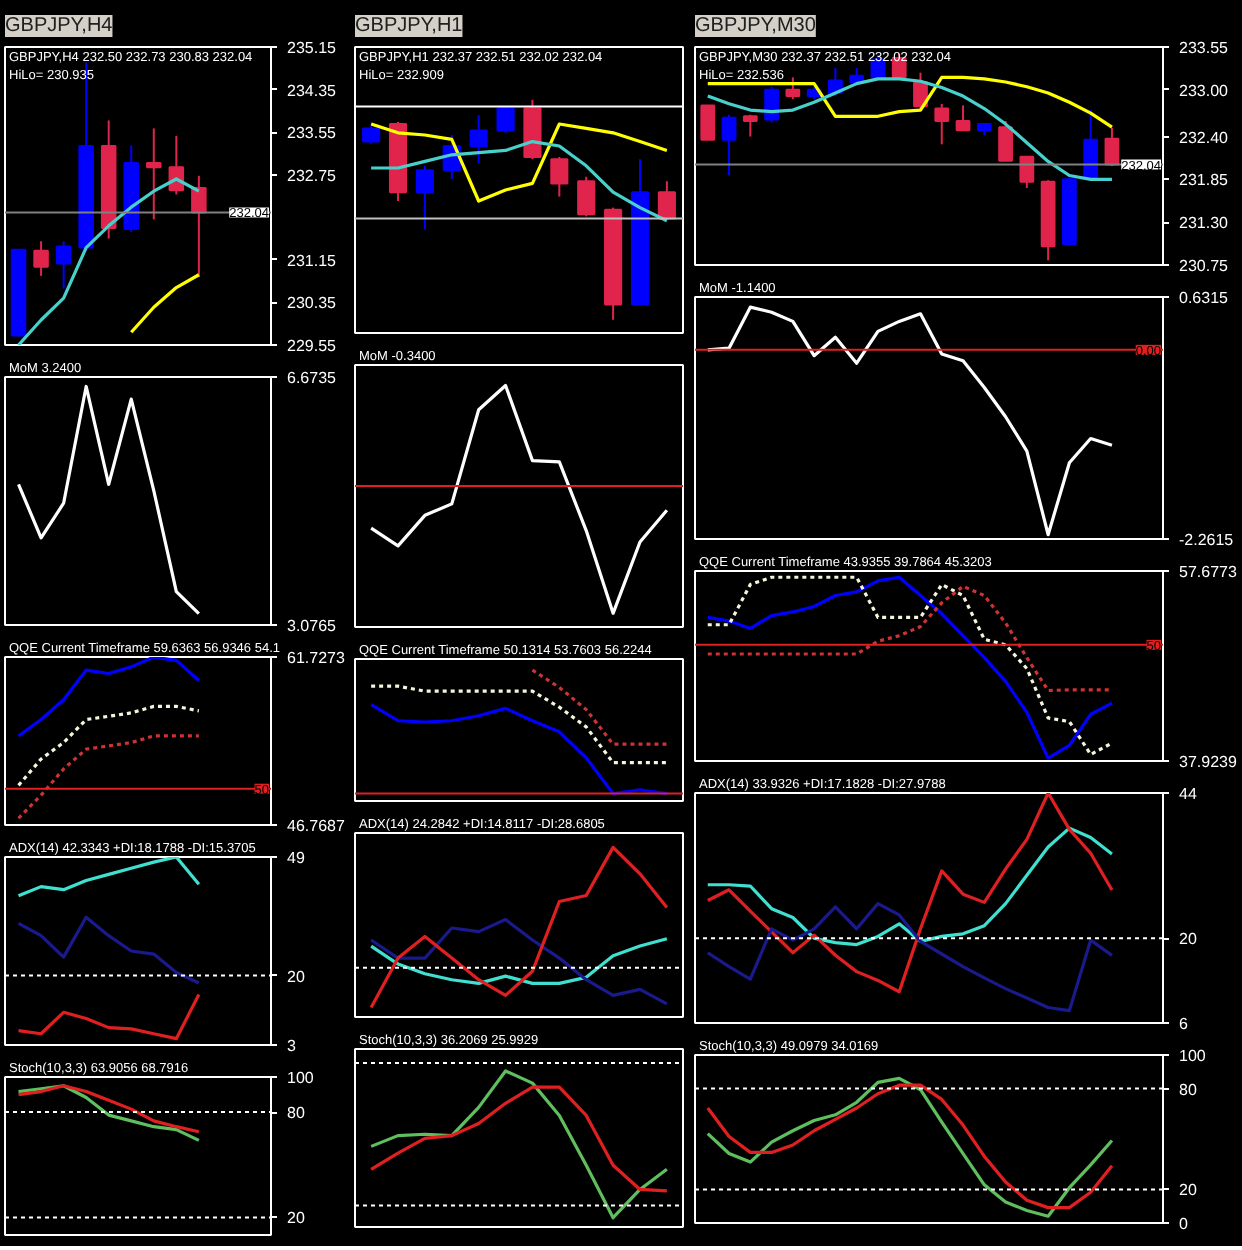  Describe the element at coordinates (312, 303) in the screenshot. I see `y-tick-label: 230.35` at that location.